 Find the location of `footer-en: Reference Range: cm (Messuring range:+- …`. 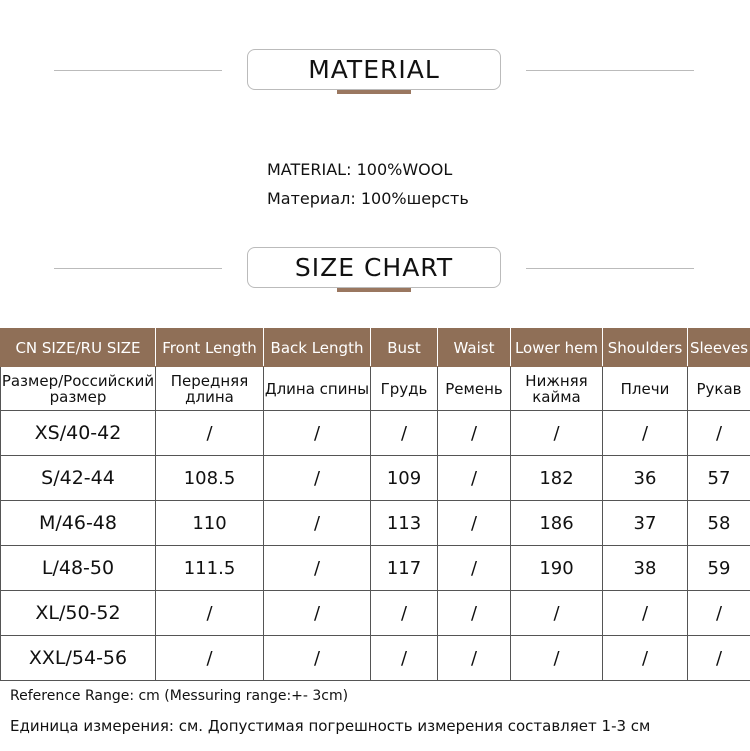

footer-en: Reference Range: cm (Messuring range:+- … is located at coordinates (179, 696).